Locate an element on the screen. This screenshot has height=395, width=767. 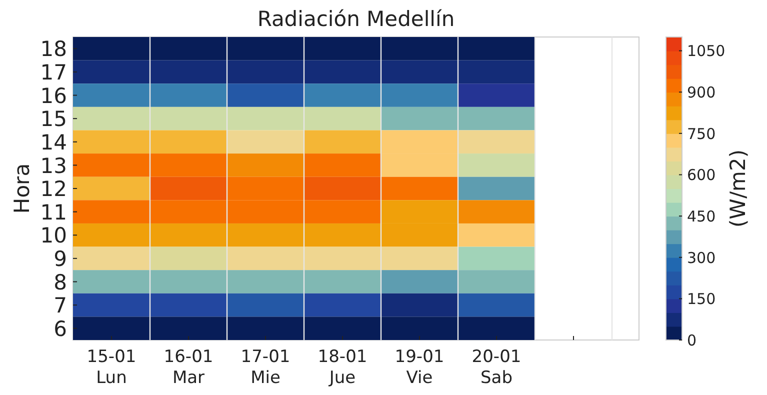
color-bar-label: 0 is located at coordinates (692, 340).